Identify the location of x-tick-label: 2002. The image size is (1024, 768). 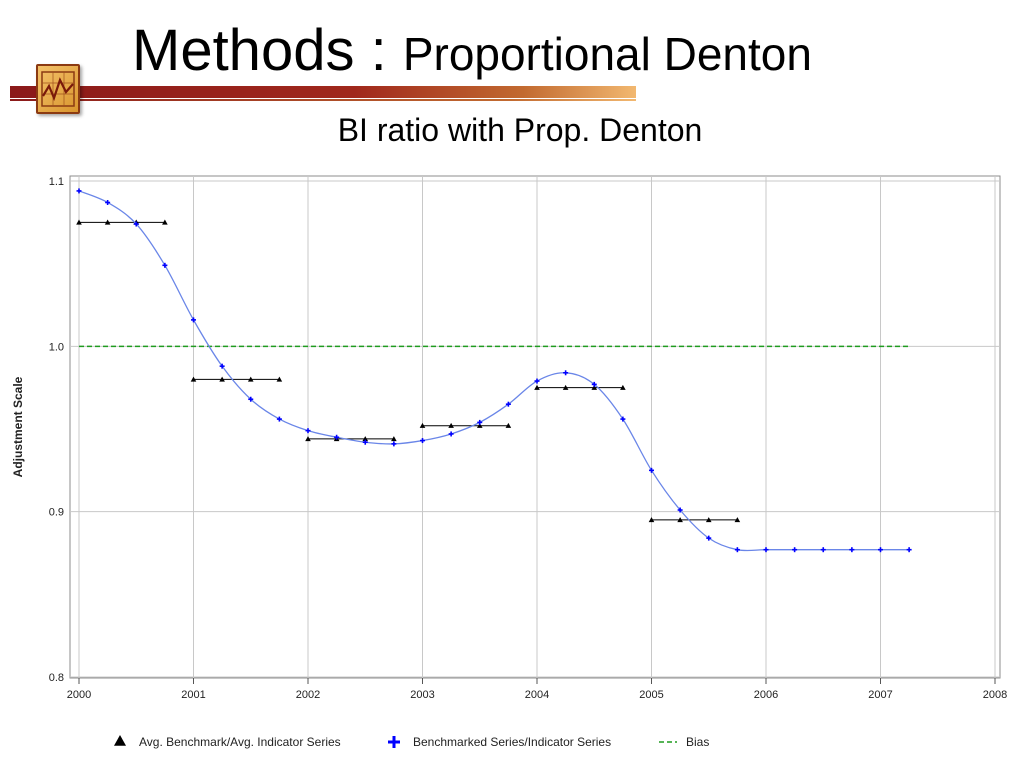
(308, 695).